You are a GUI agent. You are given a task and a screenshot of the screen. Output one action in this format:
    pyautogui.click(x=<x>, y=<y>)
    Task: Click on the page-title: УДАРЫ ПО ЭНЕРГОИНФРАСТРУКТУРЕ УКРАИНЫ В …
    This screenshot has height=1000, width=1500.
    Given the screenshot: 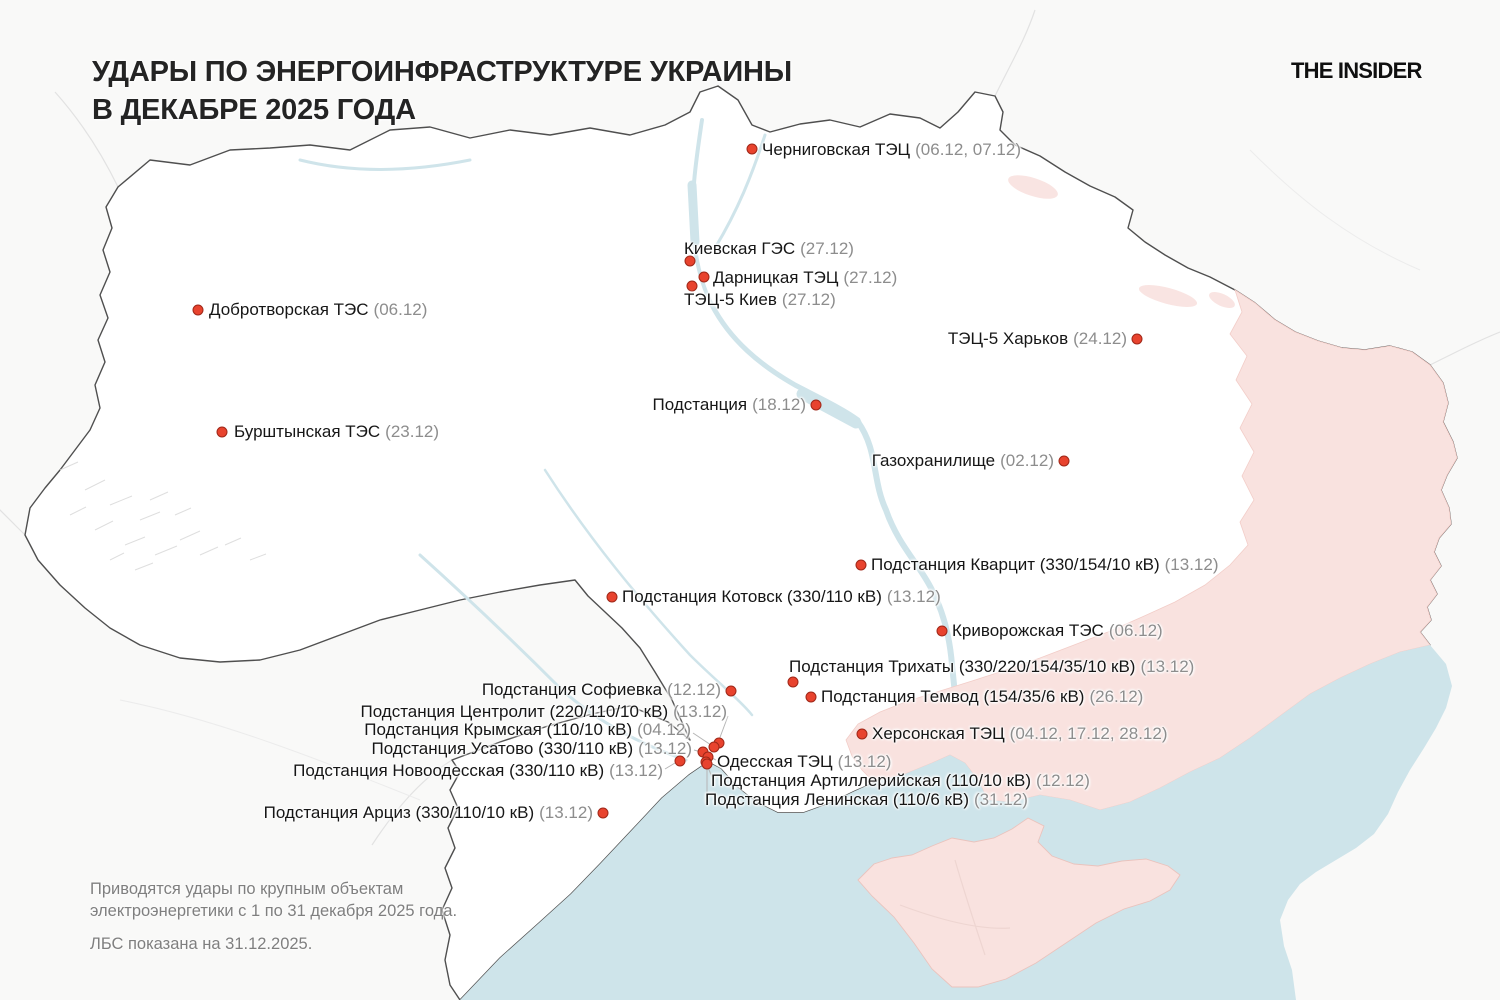 What is the action you would take?
    pyautogui.click(x=442, y=91)
    